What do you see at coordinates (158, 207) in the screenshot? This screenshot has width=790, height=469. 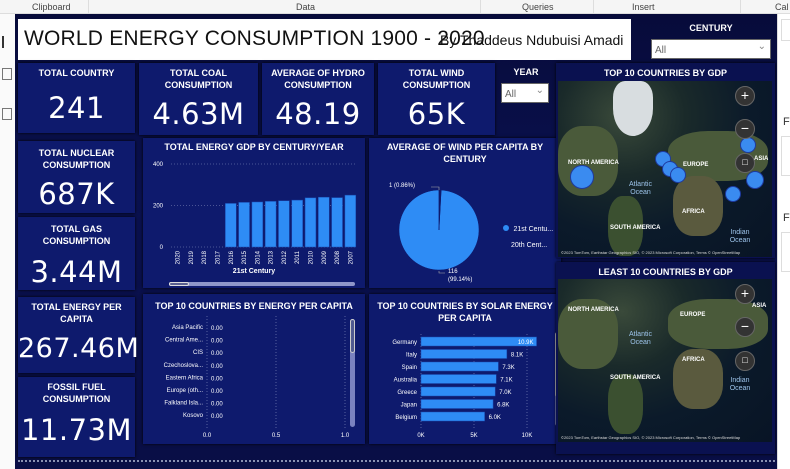 I see `y-tick-label: 200` at bounding box center [158, 207].